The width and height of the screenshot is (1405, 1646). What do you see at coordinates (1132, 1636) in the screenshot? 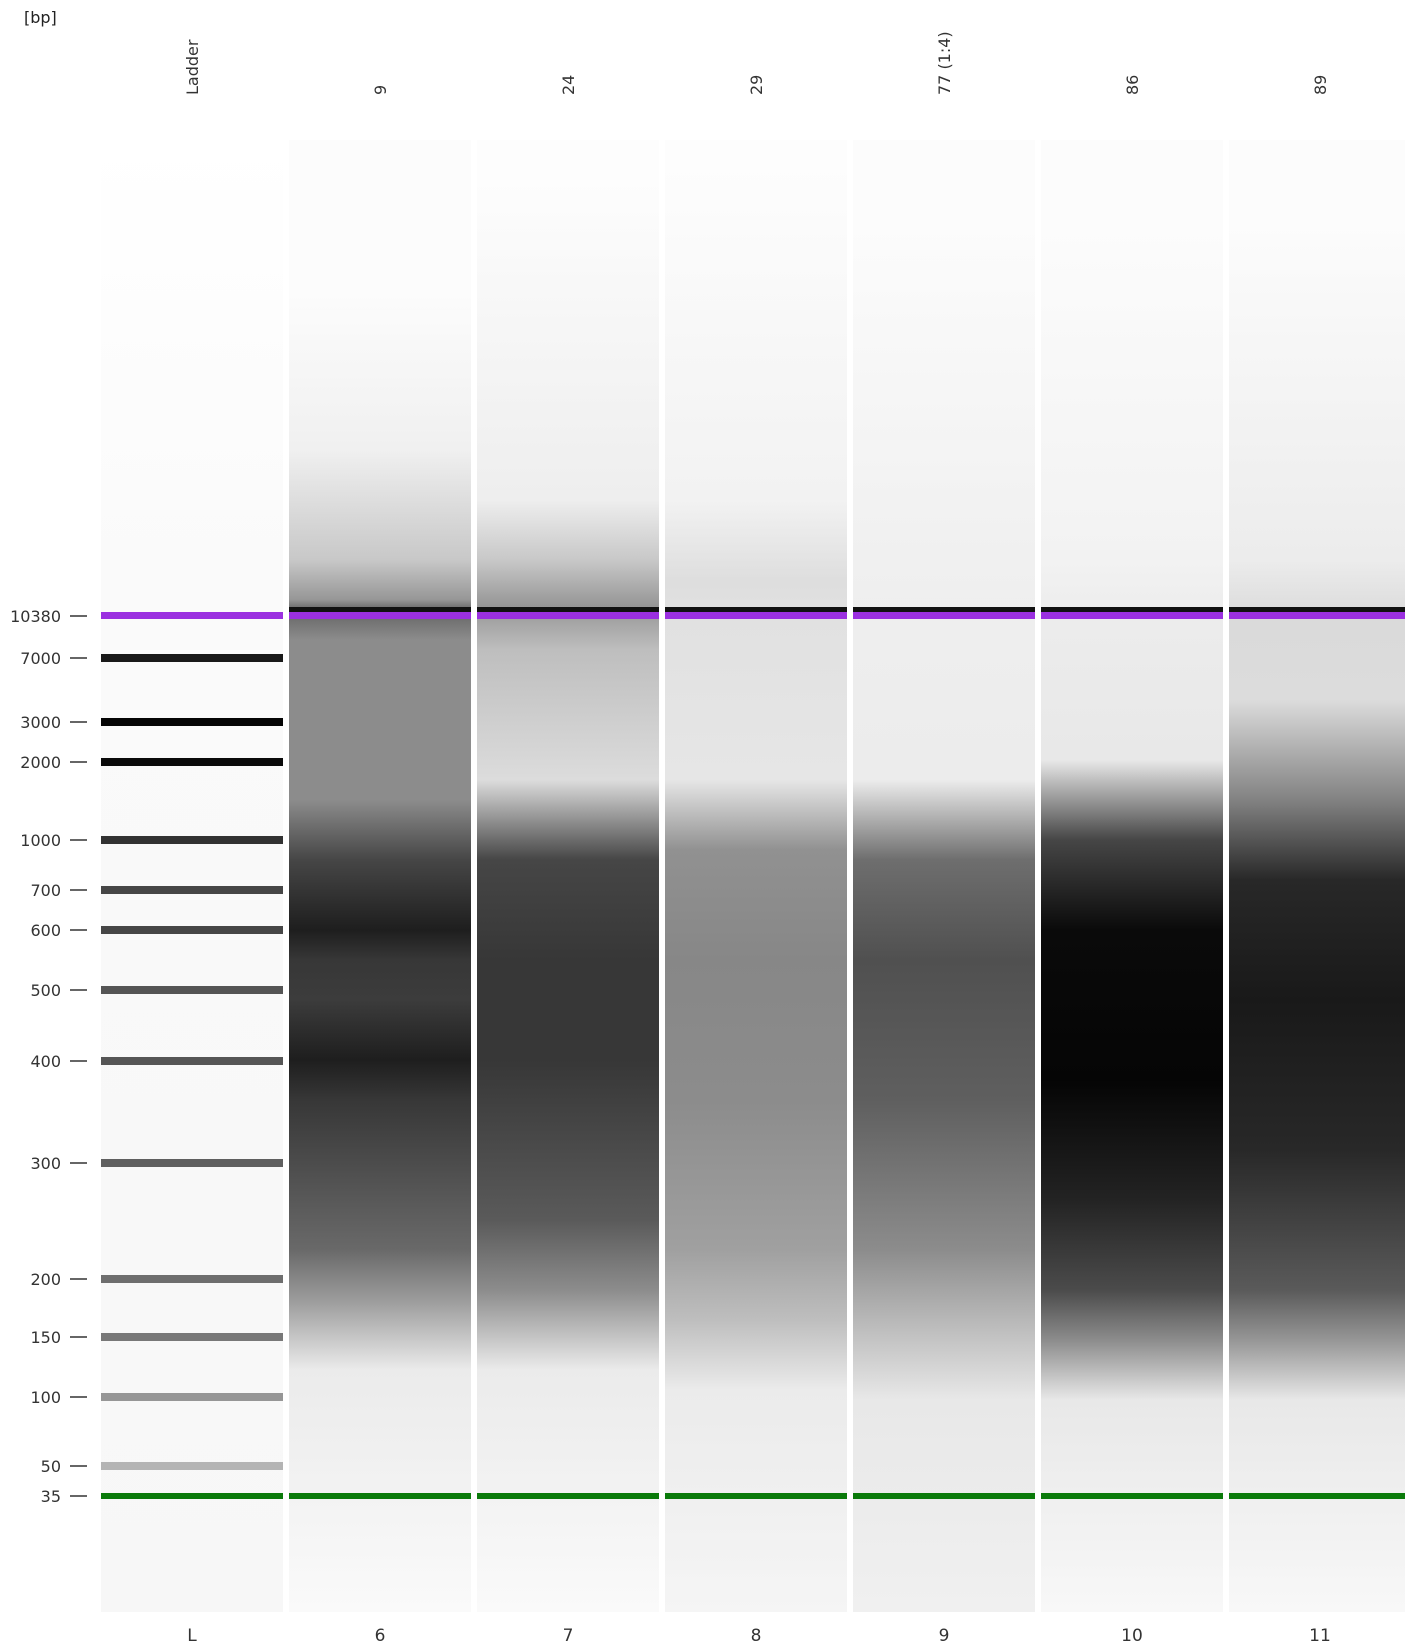
I see `lane-number: 10` at bounding box center [1132, 1636].